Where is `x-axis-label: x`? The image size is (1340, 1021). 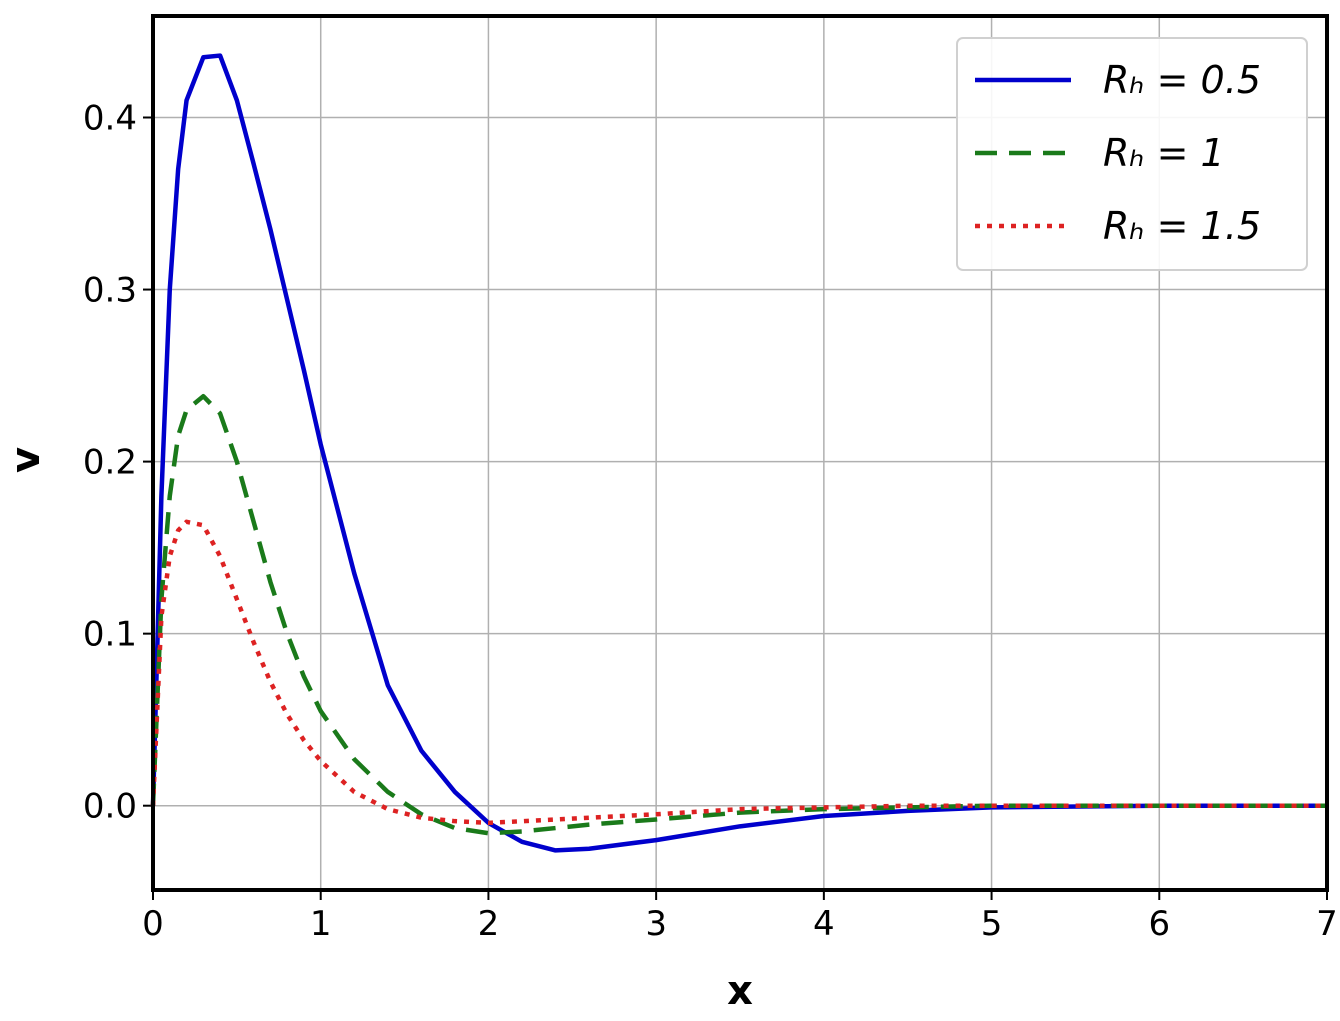 x-axis-label: x is located at coordinates (740, 991).